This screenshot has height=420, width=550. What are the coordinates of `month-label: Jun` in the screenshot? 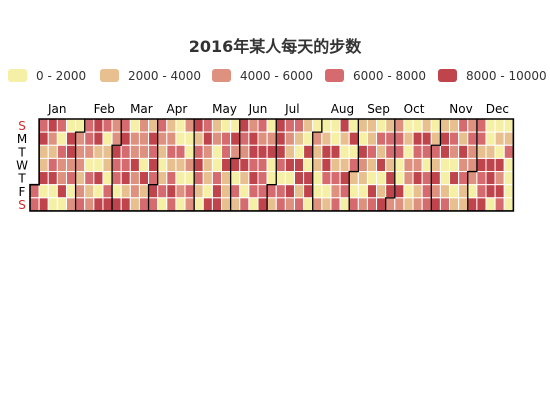 It's located at (258, 109).